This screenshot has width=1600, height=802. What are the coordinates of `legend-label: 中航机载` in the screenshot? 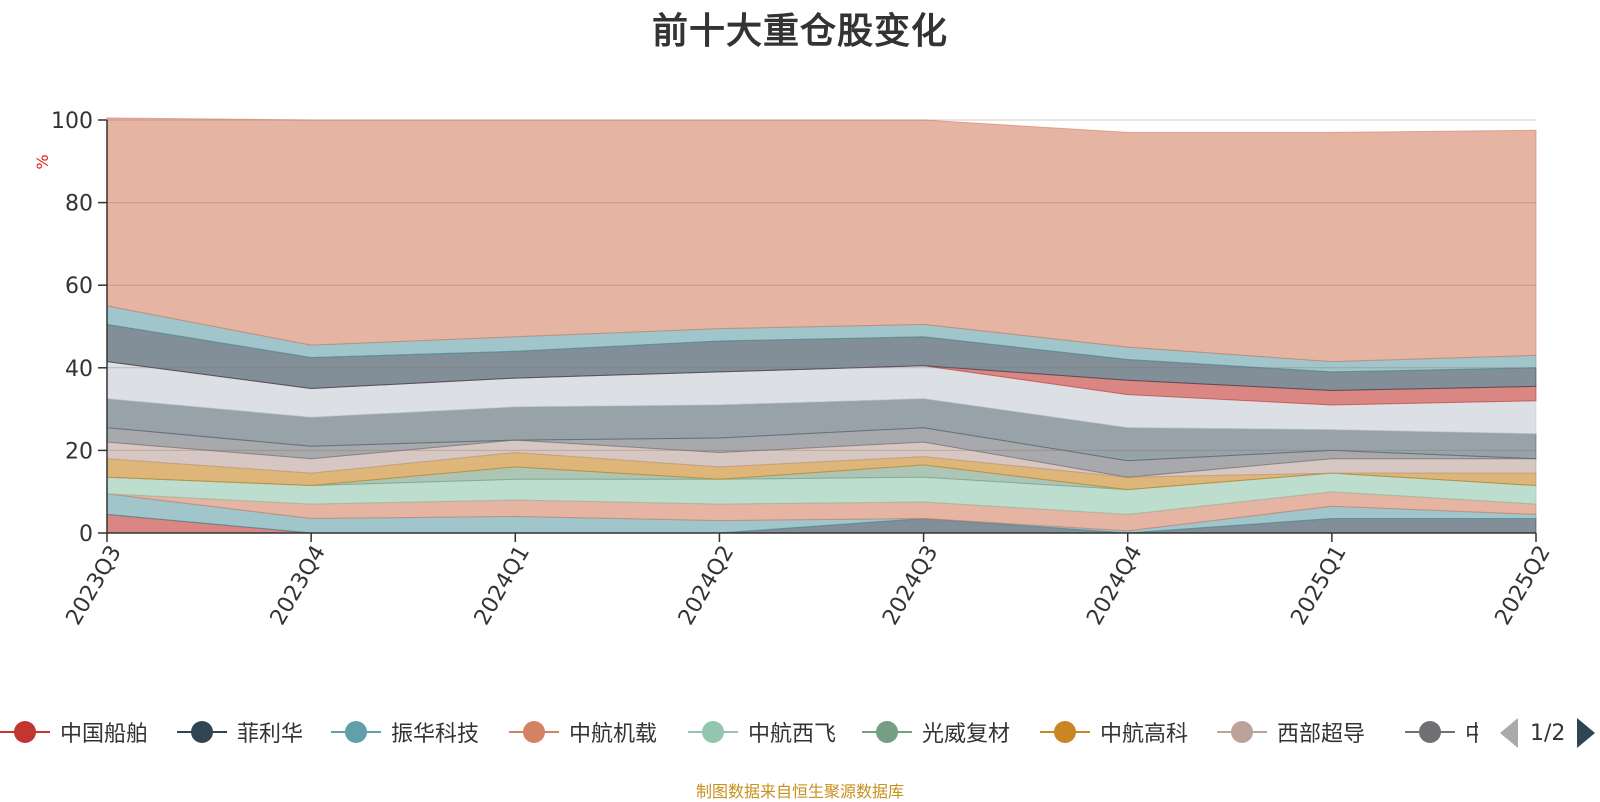 It's located at (613, 734).